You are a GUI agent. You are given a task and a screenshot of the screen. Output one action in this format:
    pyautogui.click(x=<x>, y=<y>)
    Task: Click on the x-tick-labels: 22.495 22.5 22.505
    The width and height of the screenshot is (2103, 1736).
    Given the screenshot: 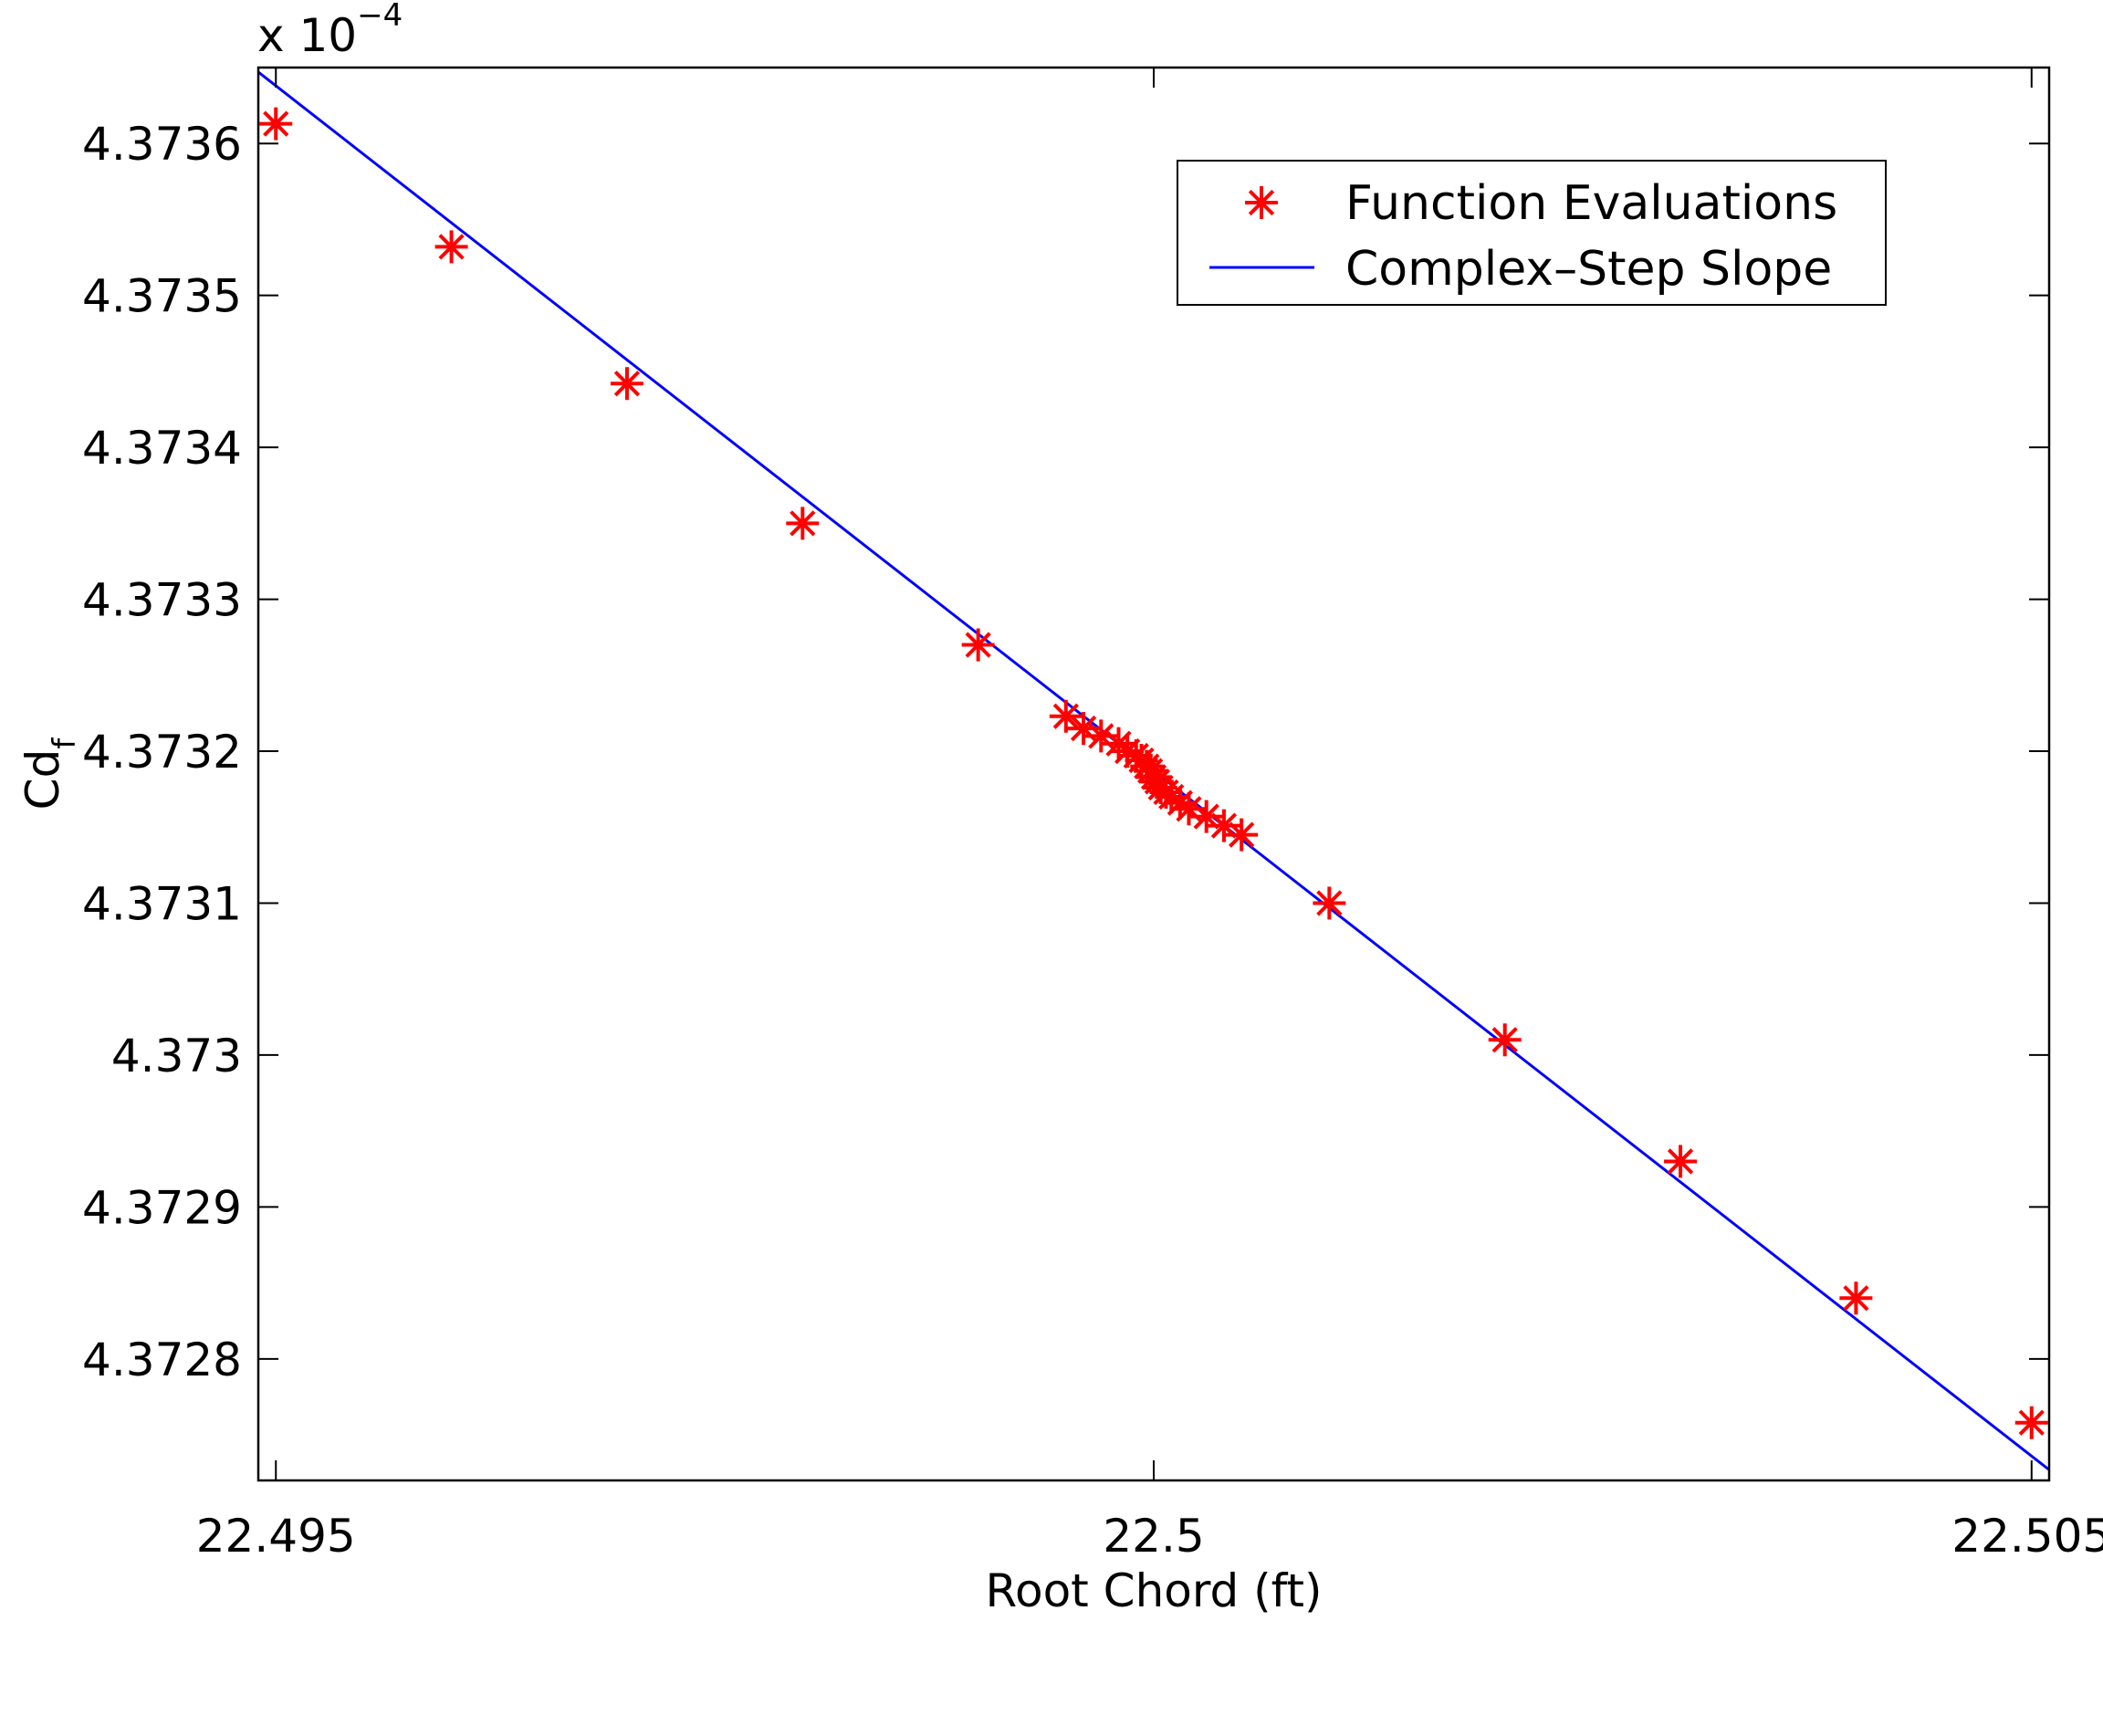 What is the action you would take?
    pyautogui.click(x=1149, y=1536)
    